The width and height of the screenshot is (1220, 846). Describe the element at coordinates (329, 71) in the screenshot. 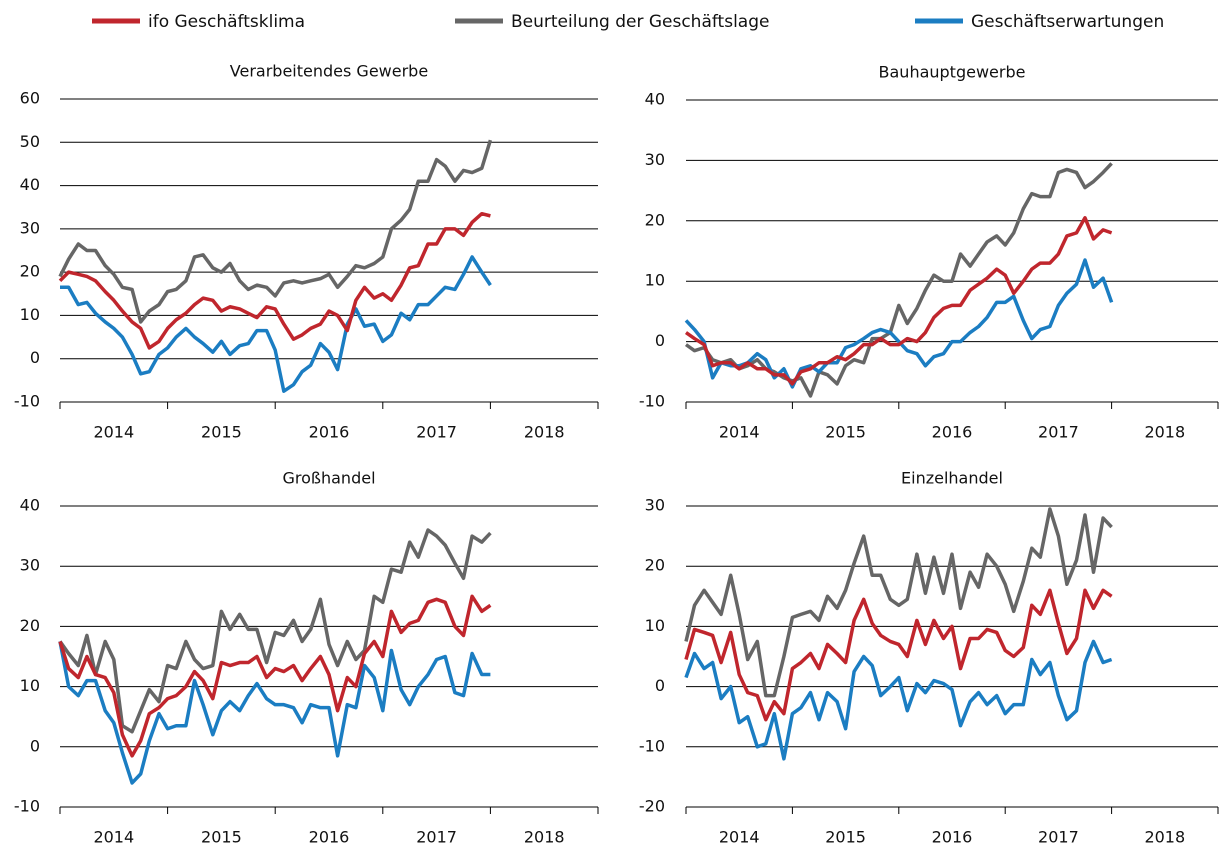

I see `panel-title: Verarbeitendes Gewerbe` at that location.